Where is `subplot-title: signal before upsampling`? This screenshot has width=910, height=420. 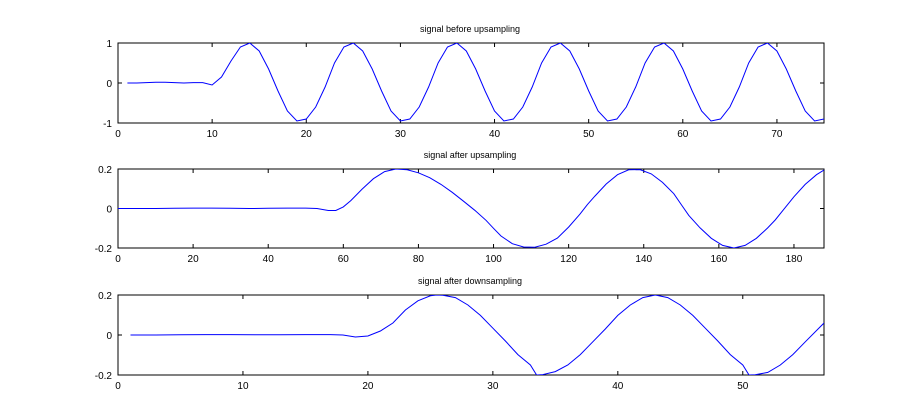
subplot-title: signal before upsampling is located at coordinates (470, 29).